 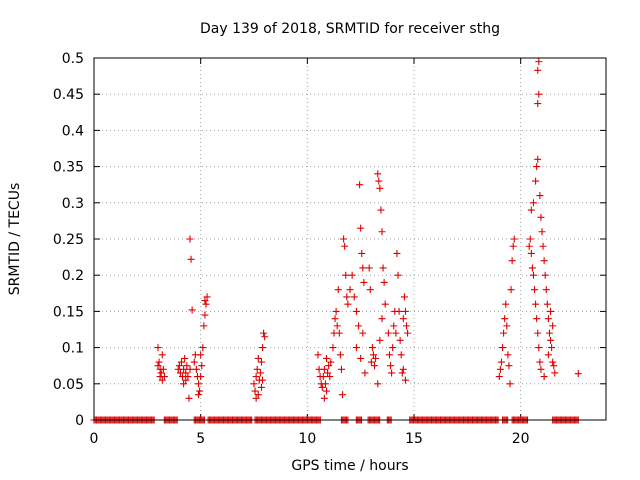 What do you see at coordinates (414, 439) in the screenshot?
I see `x-tick-label: 15` at bounding box center [414, 439].